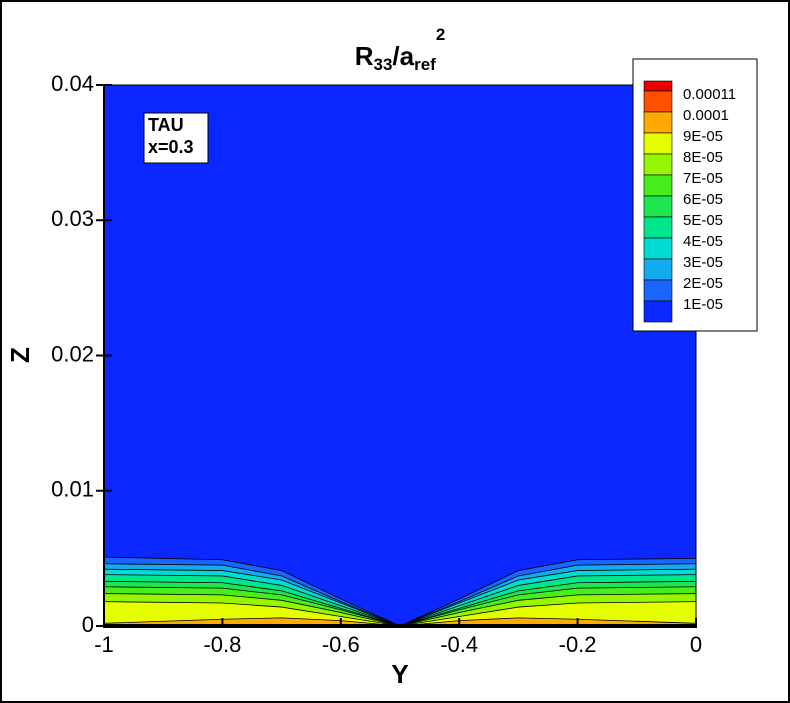  I want to click on legend-label: 9E-05, so click(703, 136).